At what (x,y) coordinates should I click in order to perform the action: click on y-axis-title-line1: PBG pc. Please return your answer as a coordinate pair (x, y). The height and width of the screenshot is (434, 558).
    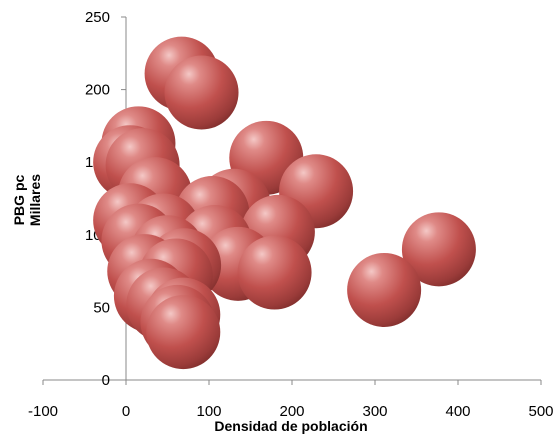
    Looking at the image, I should click on (19, 200).